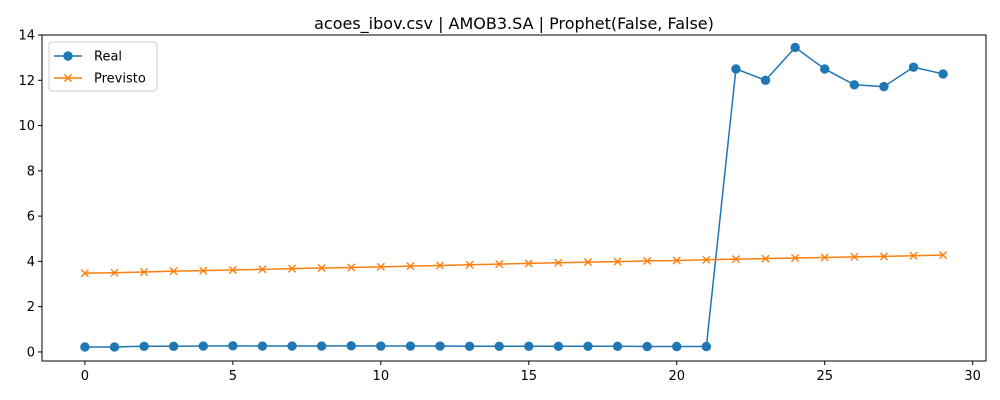 The image size is (1000, 400). What do you see at coordinates (31, 307) in the screenshot?
I see `y-tick-label: 2` at bounding box center [31, 307].